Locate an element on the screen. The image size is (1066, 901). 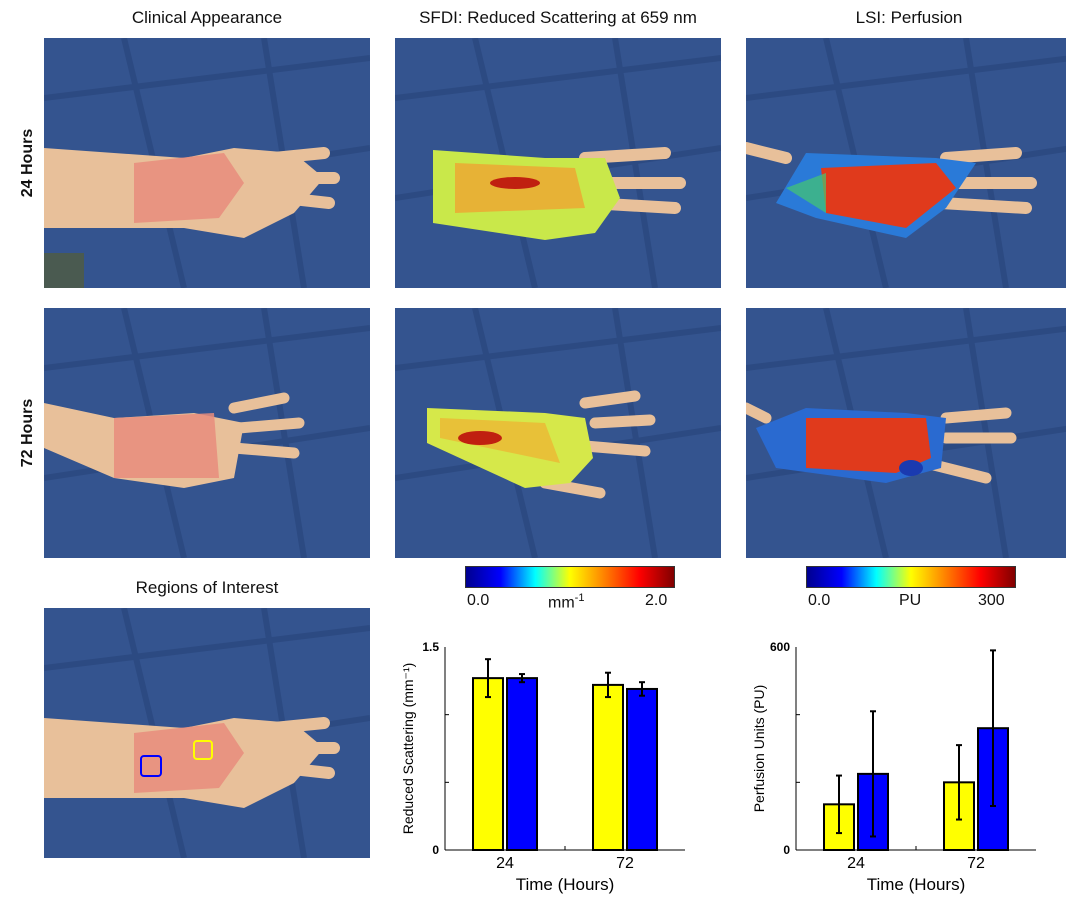
colorbar-sfdi-max: 2.0 is located at coordinates (656, 600).